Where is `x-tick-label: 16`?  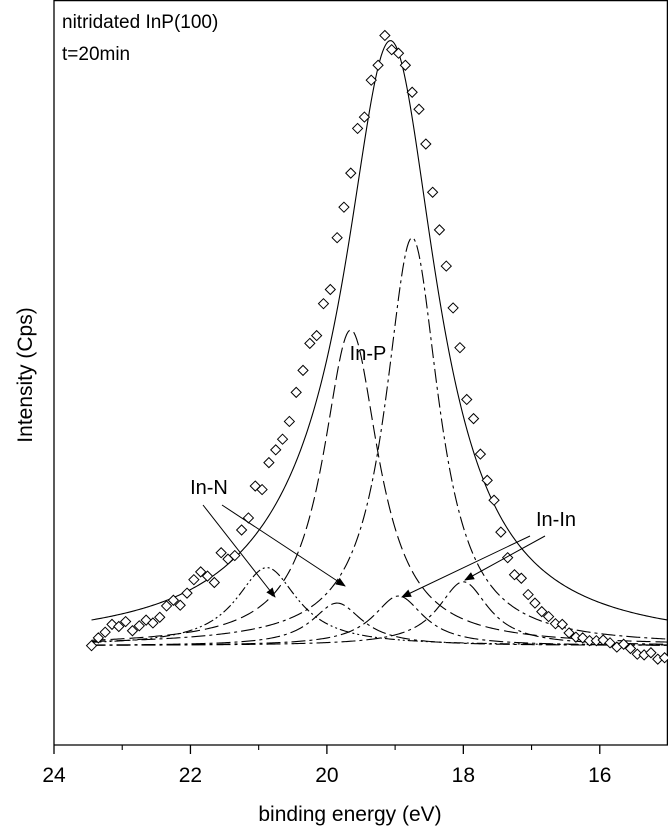
x-tick-label: 16 is located at coordinates (599, 775).